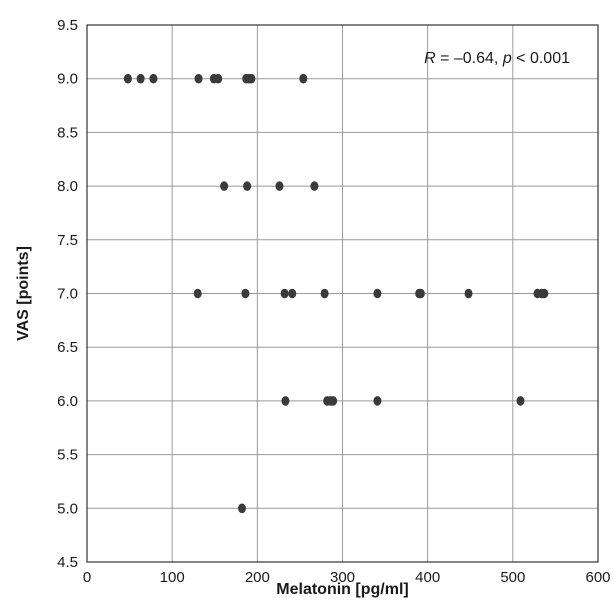 The width and height of the screenshot is (616, 602). I want to click on x-tick-label: 0, so click(87, 577).